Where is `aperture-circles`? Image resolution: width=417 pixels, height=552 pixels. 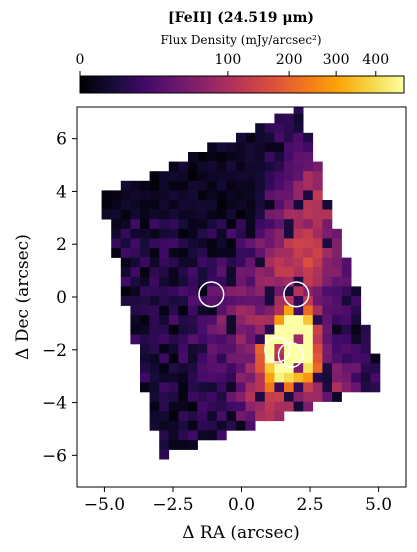 aperture-circles is located at coordinates (254, 325).